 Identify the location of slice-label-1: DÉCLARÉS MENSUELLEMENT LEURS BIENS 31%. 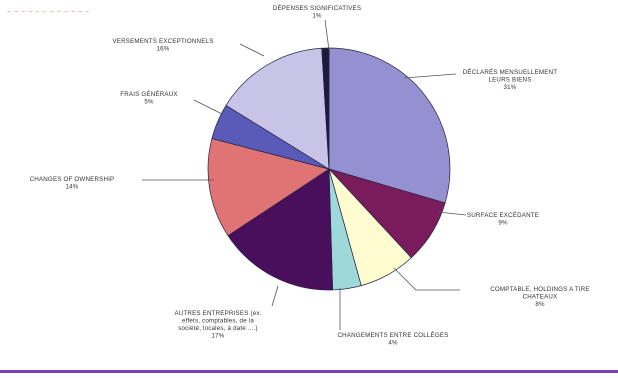
(510, 80).